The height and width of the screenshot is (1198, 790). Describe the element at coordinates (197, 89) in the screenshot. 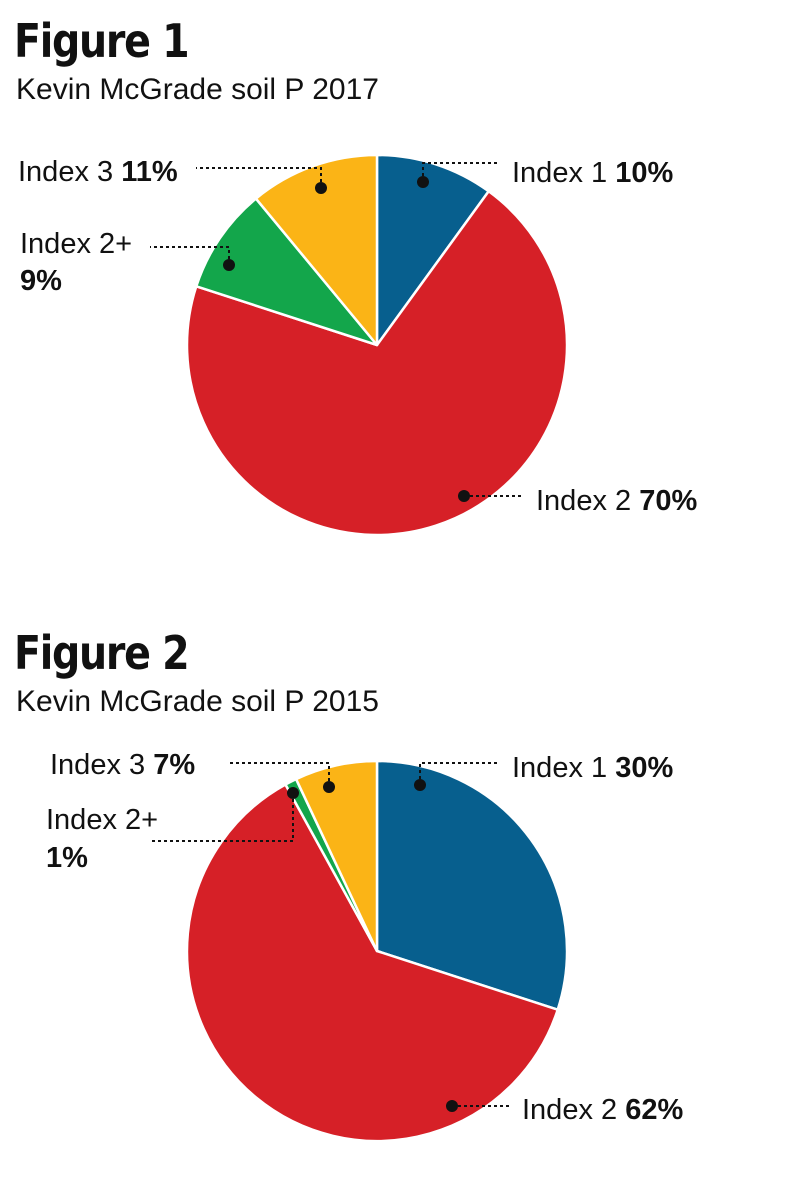

I see `figure-subtitle: Kevin McGrade soil P 2017` at that location.